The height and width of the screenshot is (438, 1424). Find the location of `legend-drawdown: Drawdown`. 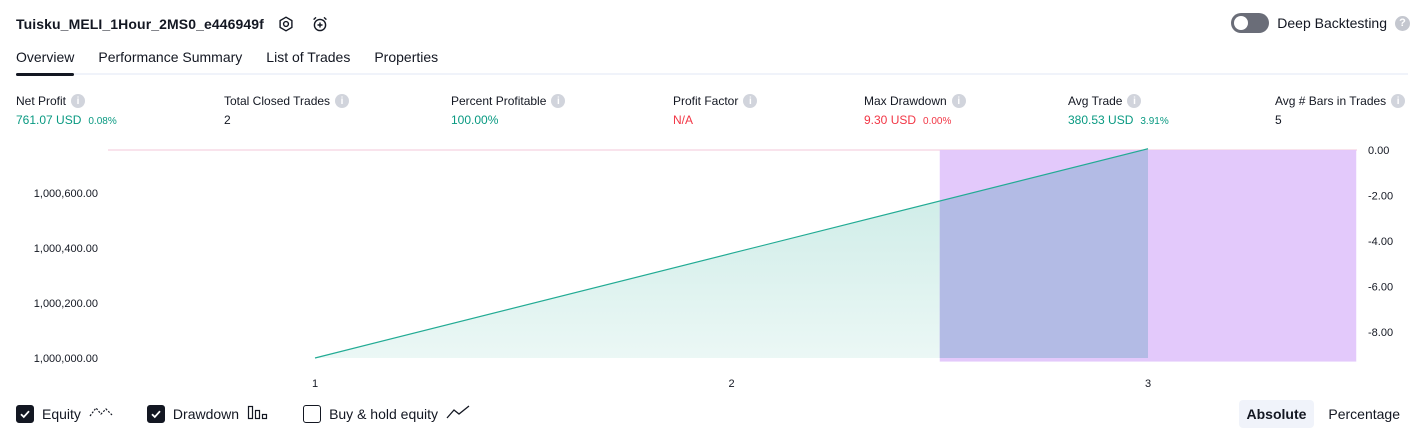

legend-drawdown: Drawdown is located at coordinates (207, 413).